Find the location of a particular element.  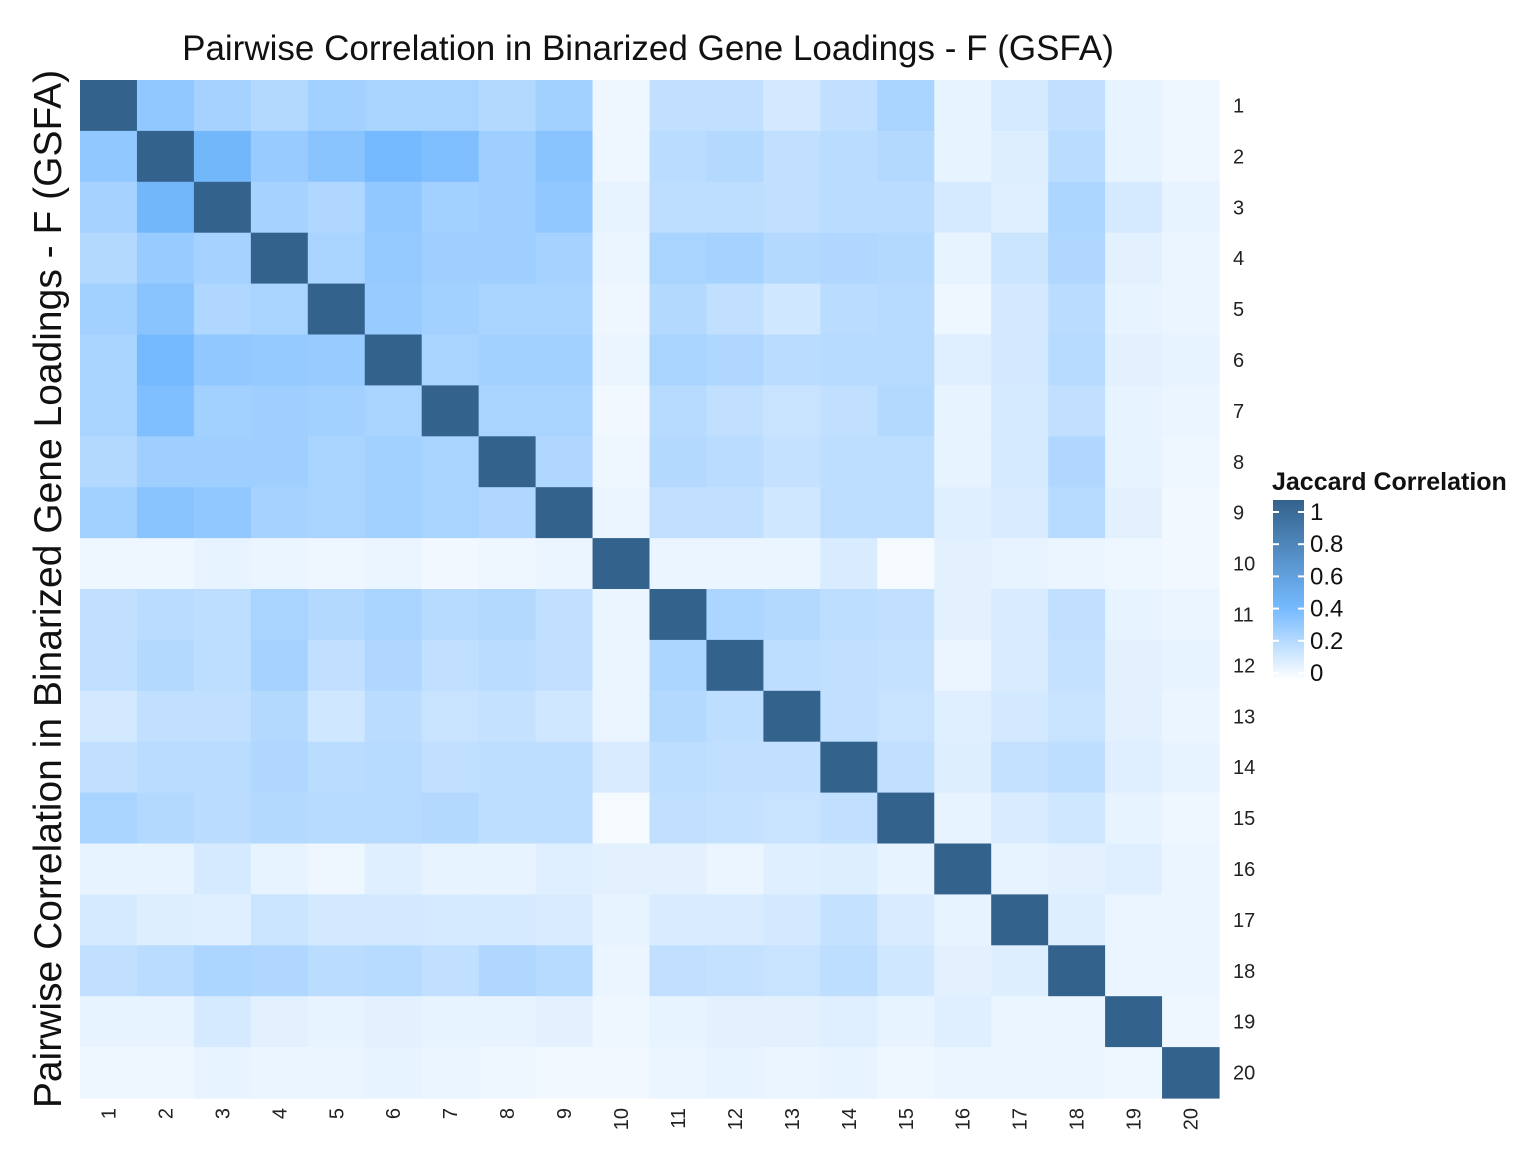

heatmap-cell-r4-c18 is located at coordinates (1077, 258).